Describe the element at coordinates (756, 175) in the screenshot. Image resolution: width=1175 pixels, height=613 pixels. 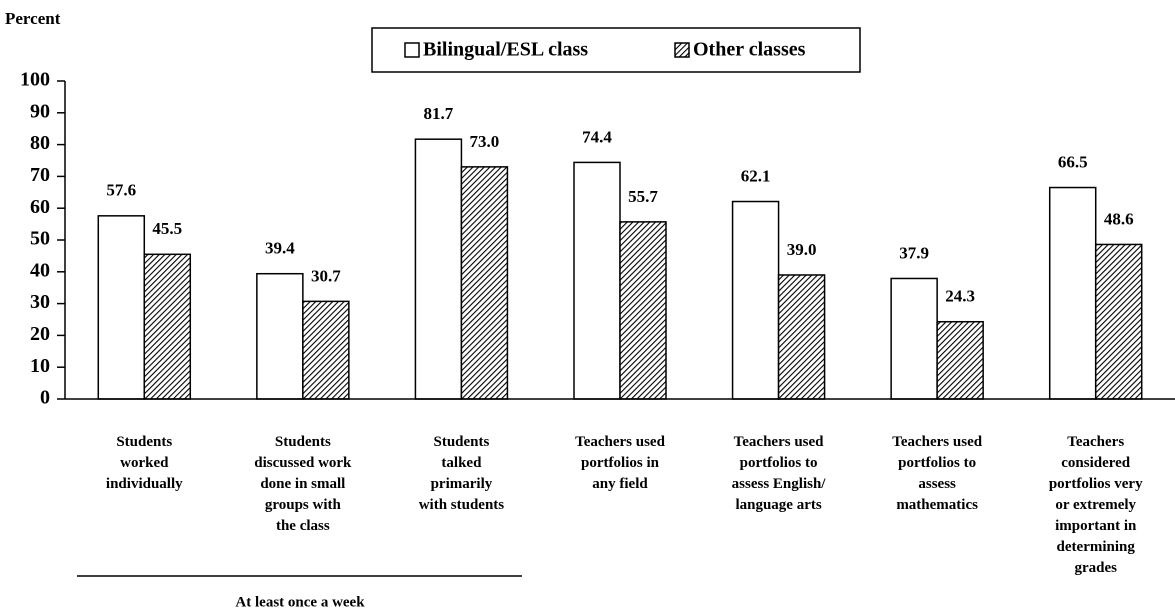
I see `value-label: 62.1` at that location.